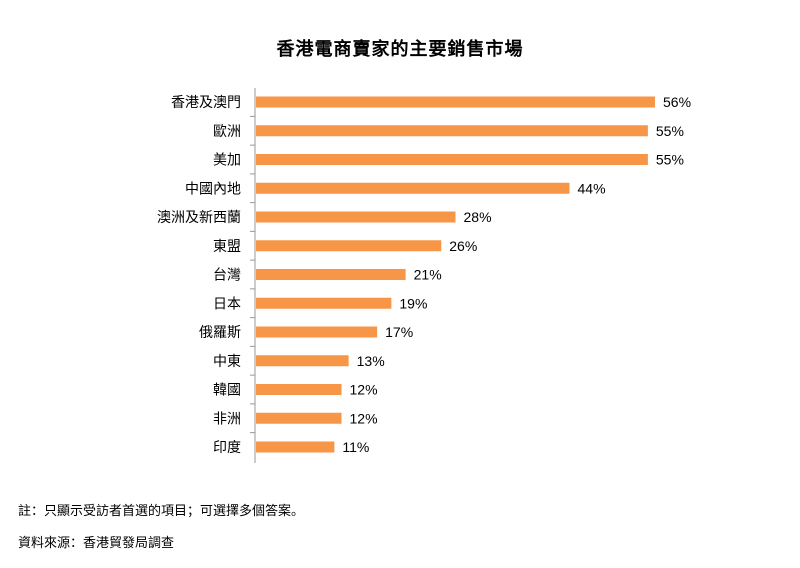  What do you see at coordinates (227, 448) in the screenshot?
I see `category-label: 印度` at bounding box center [227, 448].